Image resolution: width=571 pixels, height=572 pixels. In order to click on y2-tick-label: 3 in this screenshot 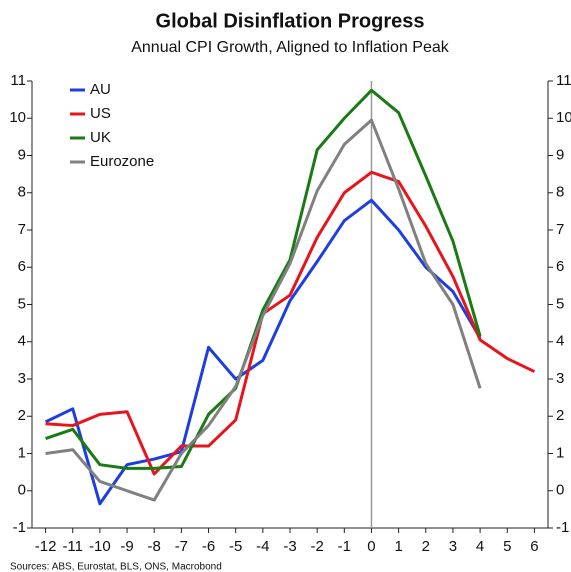, I will do `click(560, 378)`.